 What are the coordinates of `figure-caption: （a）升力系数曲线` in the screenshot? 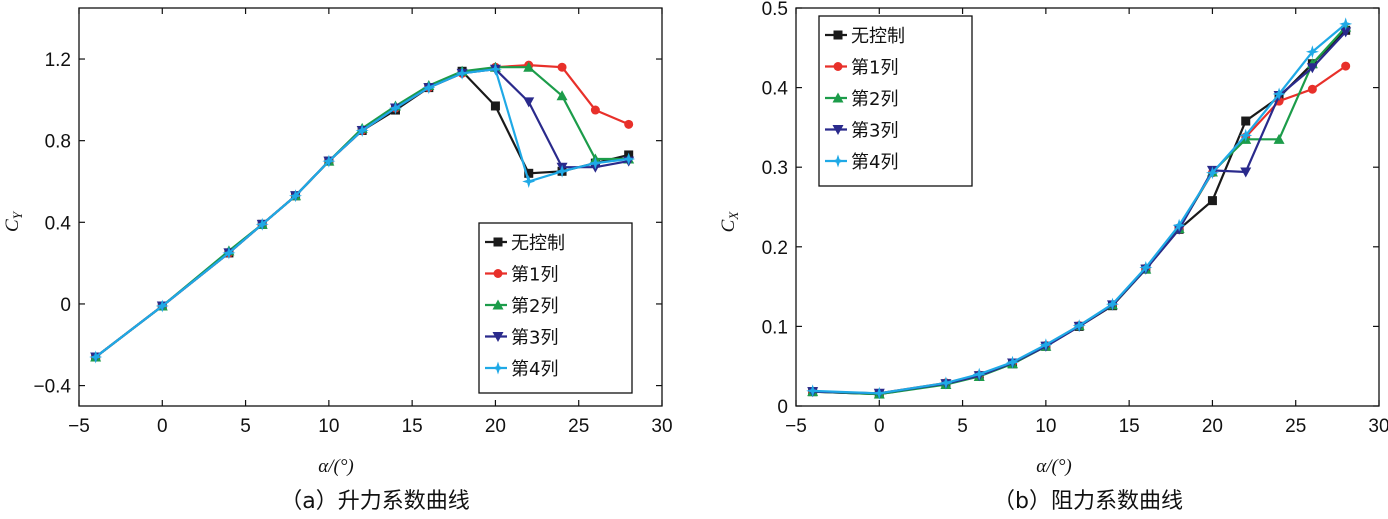 It's located at (374, 501).